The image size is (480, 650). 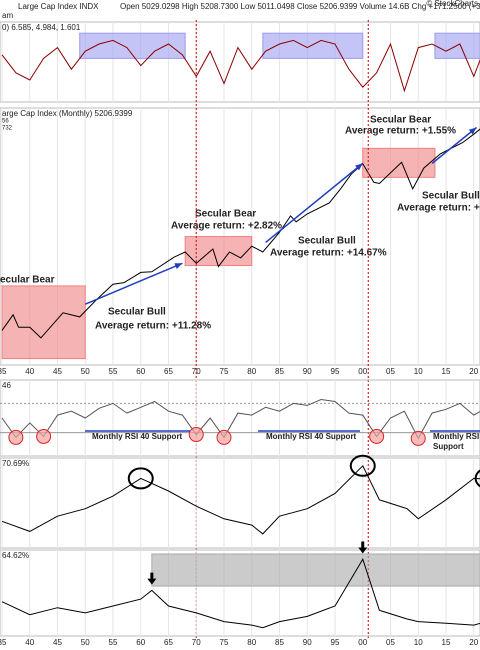 What do you see at coordinates (15, 555) in the screenshot?
I see `panel-title: 64.62%` at bounding box center [15, 555].